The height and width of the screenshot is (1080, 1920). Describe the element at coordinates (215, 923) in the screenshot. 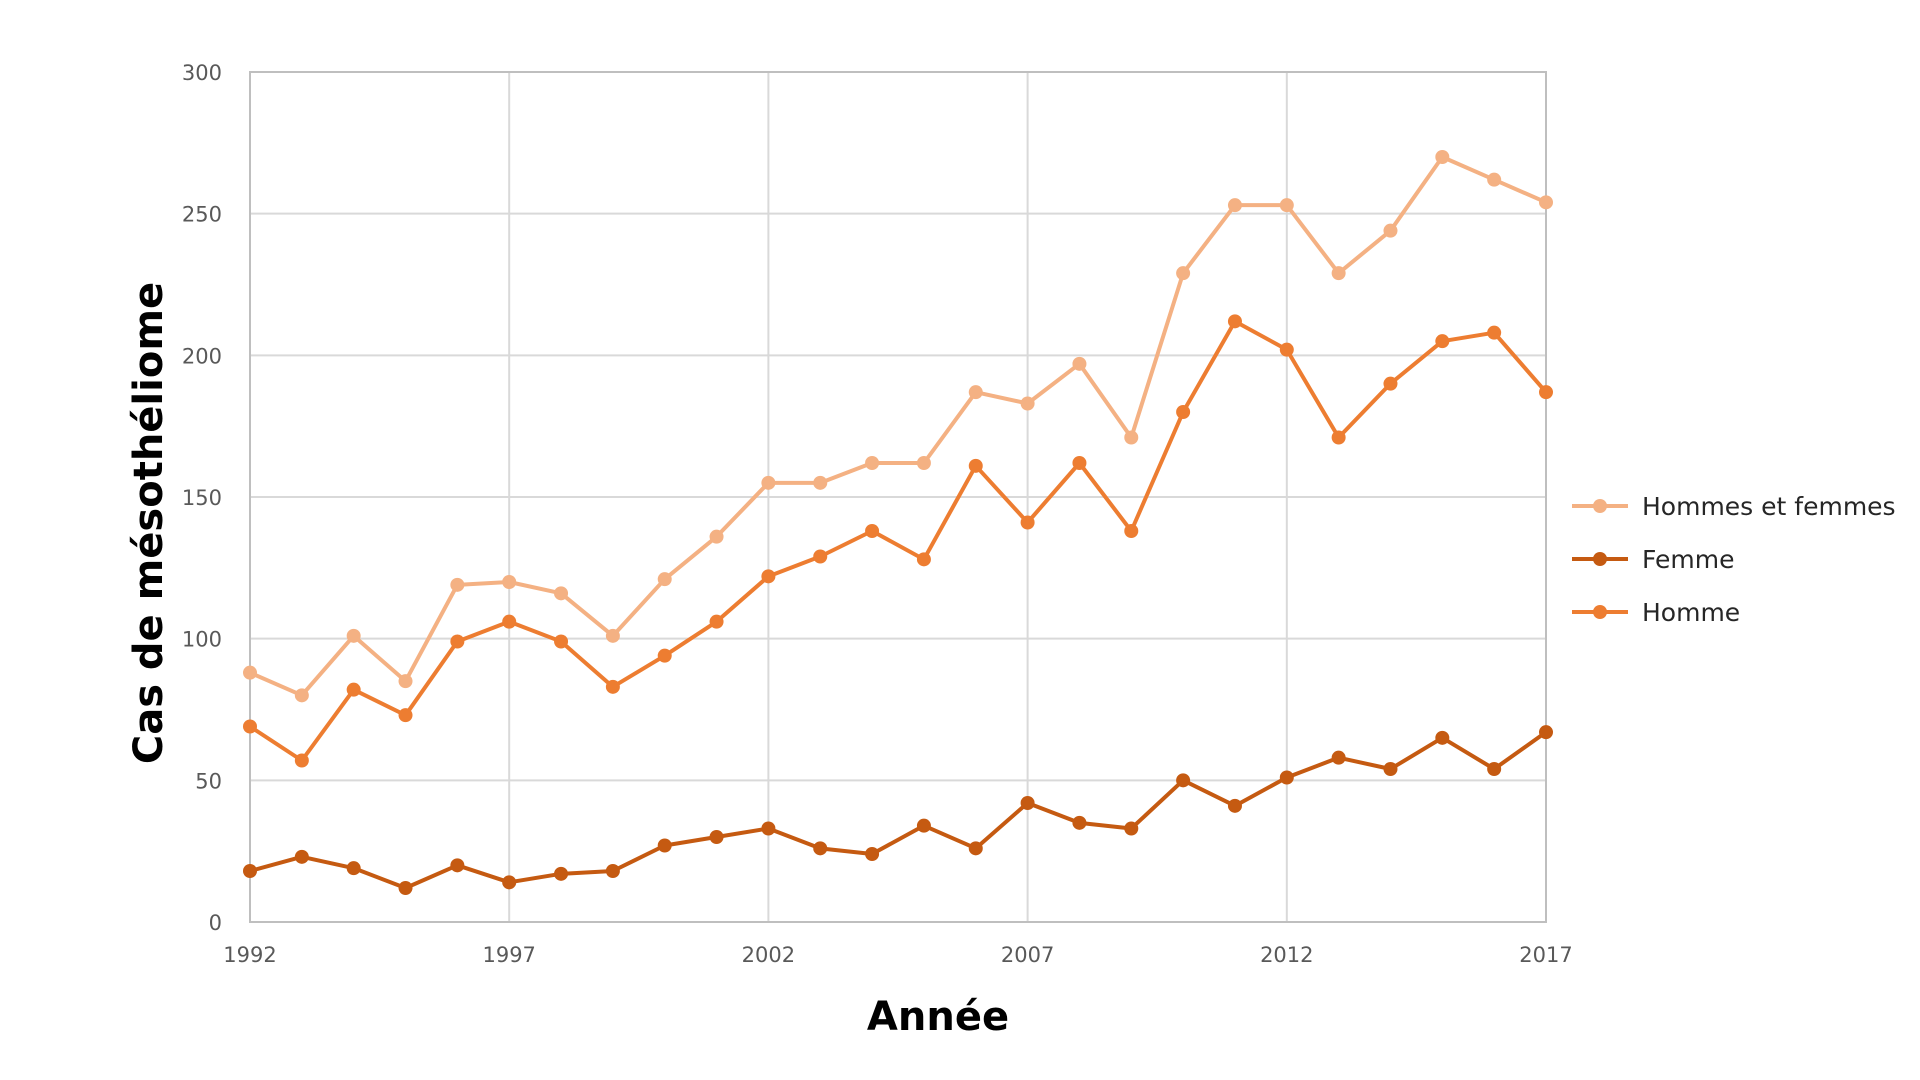

I see `y-tick-label: 0` at that location.